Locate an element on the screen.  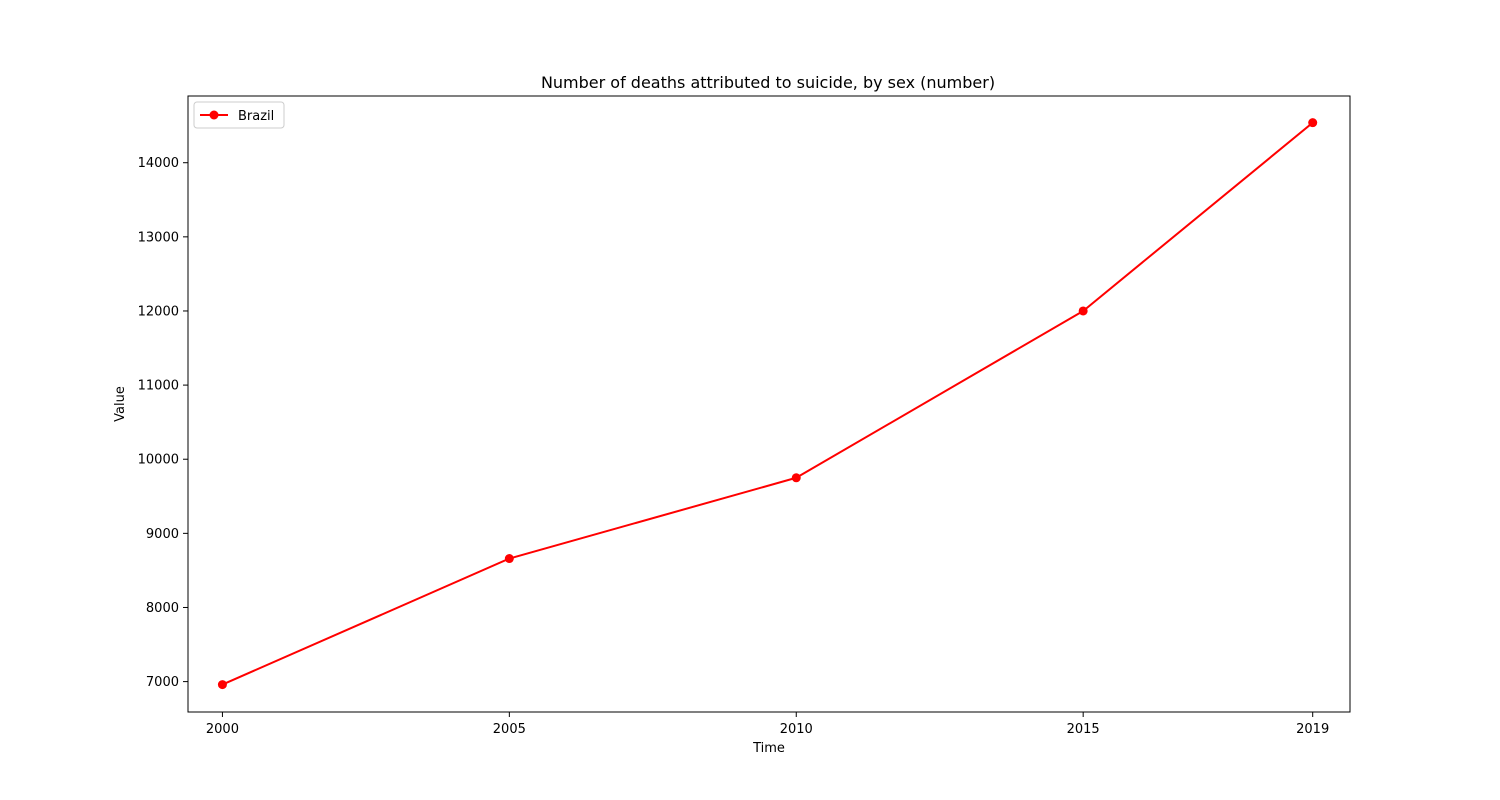
y-tick-label: 13000 is located at coordinates (158, 237).